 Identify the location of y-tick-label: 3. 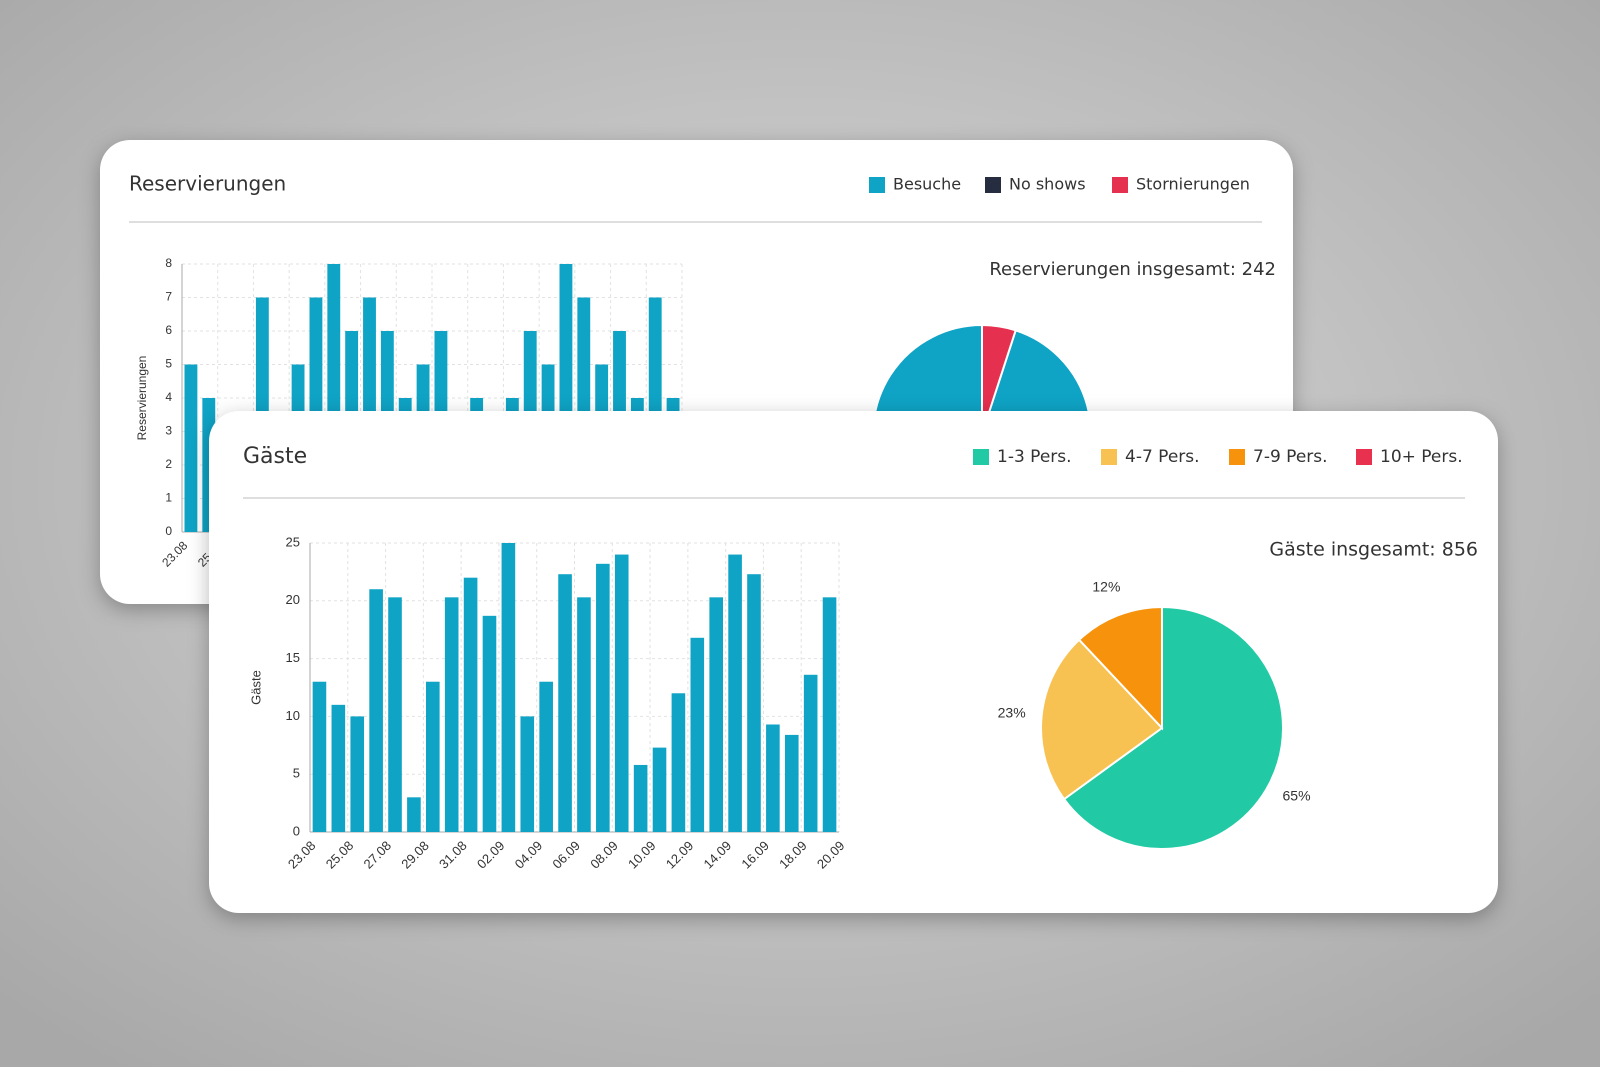
(168, 431).